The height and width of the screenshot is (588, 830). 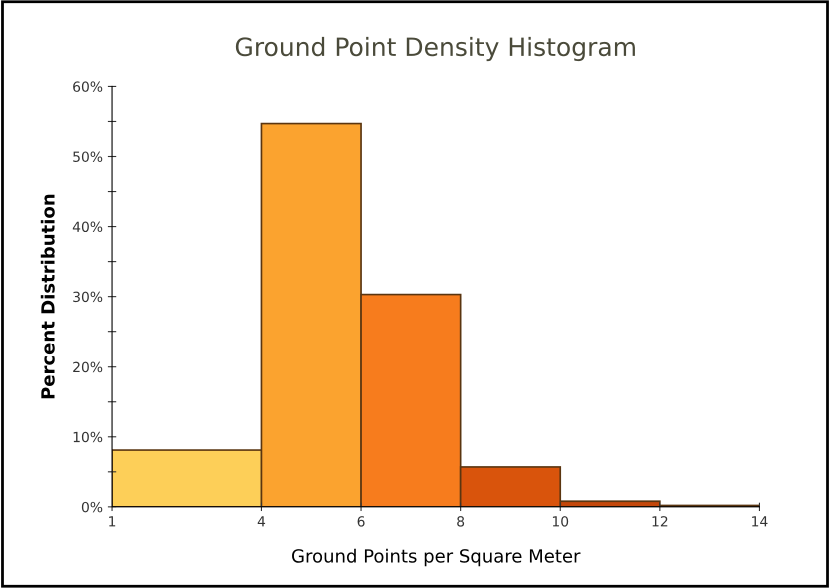 What do you see at coordinates (436, 557) in the screenshot?
I see `x-axis-title: Ground Points per Square Meter` at bounding box center [436, 557].